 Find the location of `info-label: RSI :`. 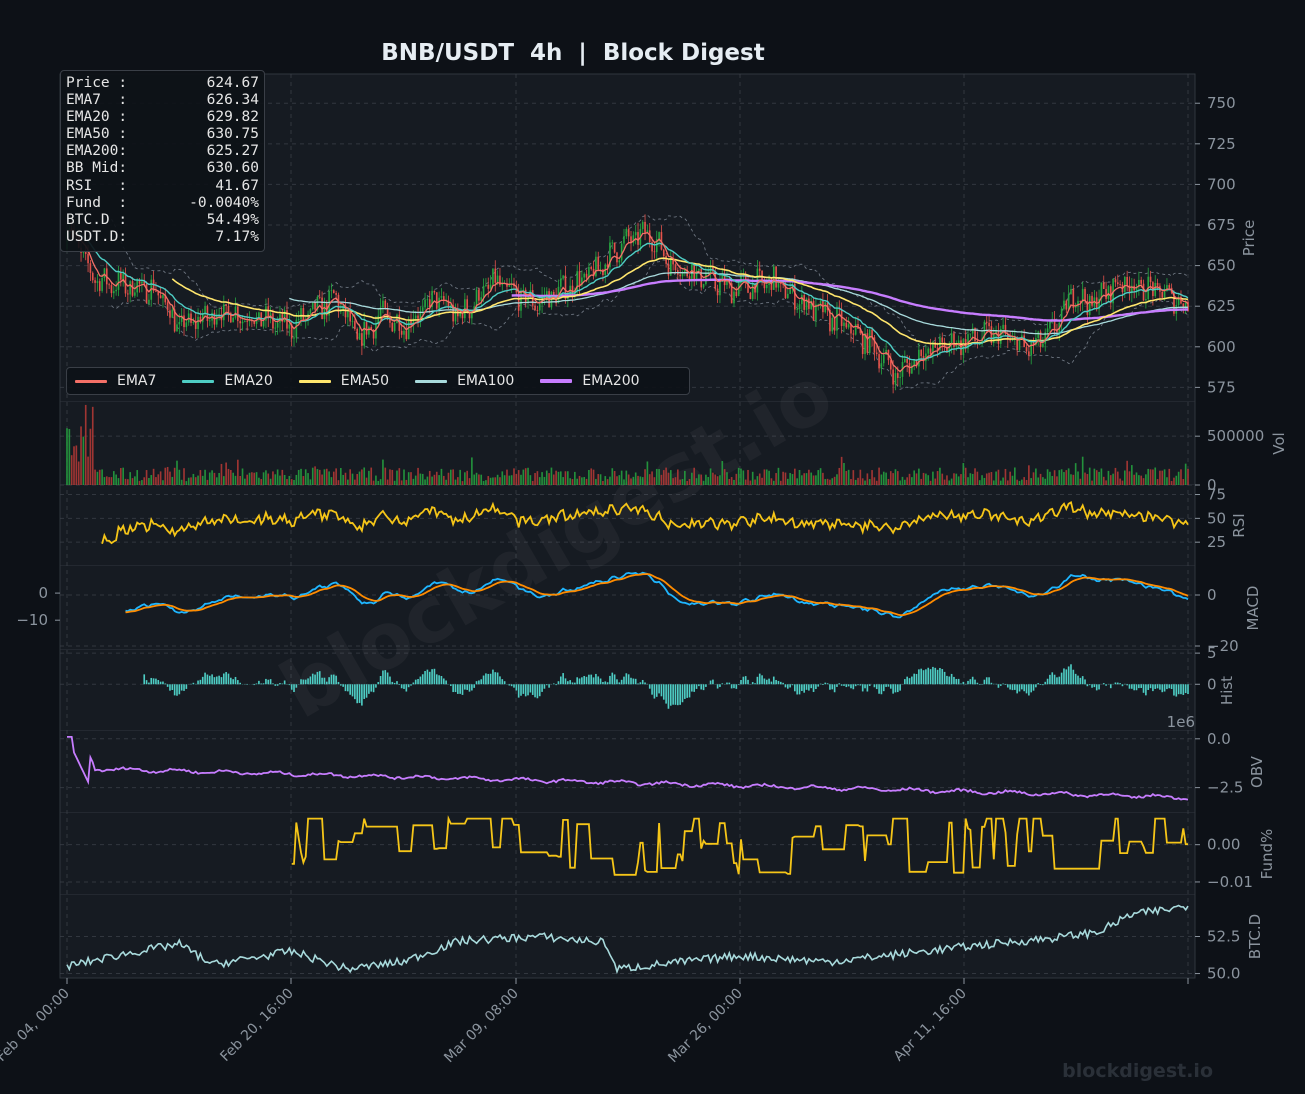

info-label: RSI : is located at coordinates (97, 185).